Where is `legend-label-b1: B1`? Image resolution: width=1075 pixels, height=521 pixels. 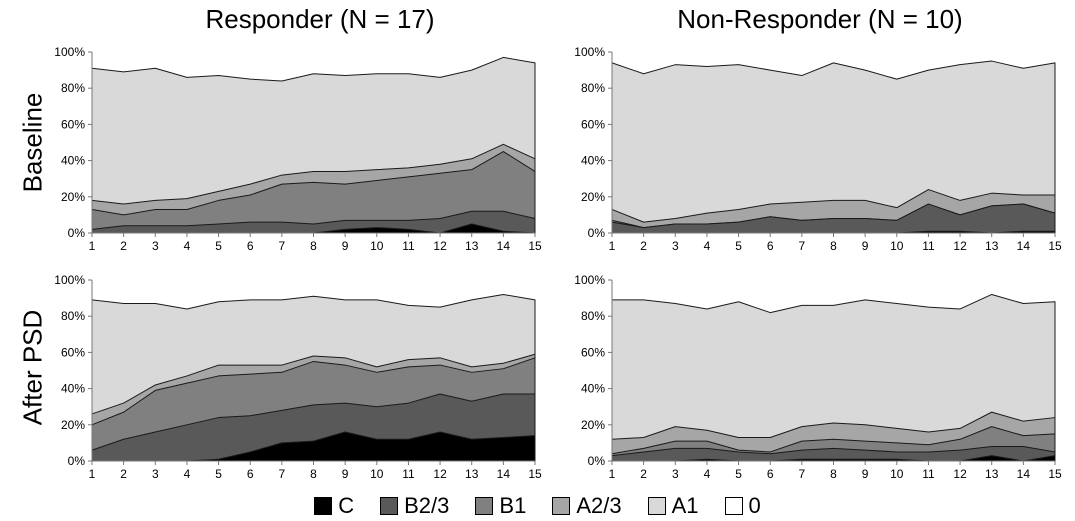 legend-label-b1: B1 is located at coordinates (513, 505).